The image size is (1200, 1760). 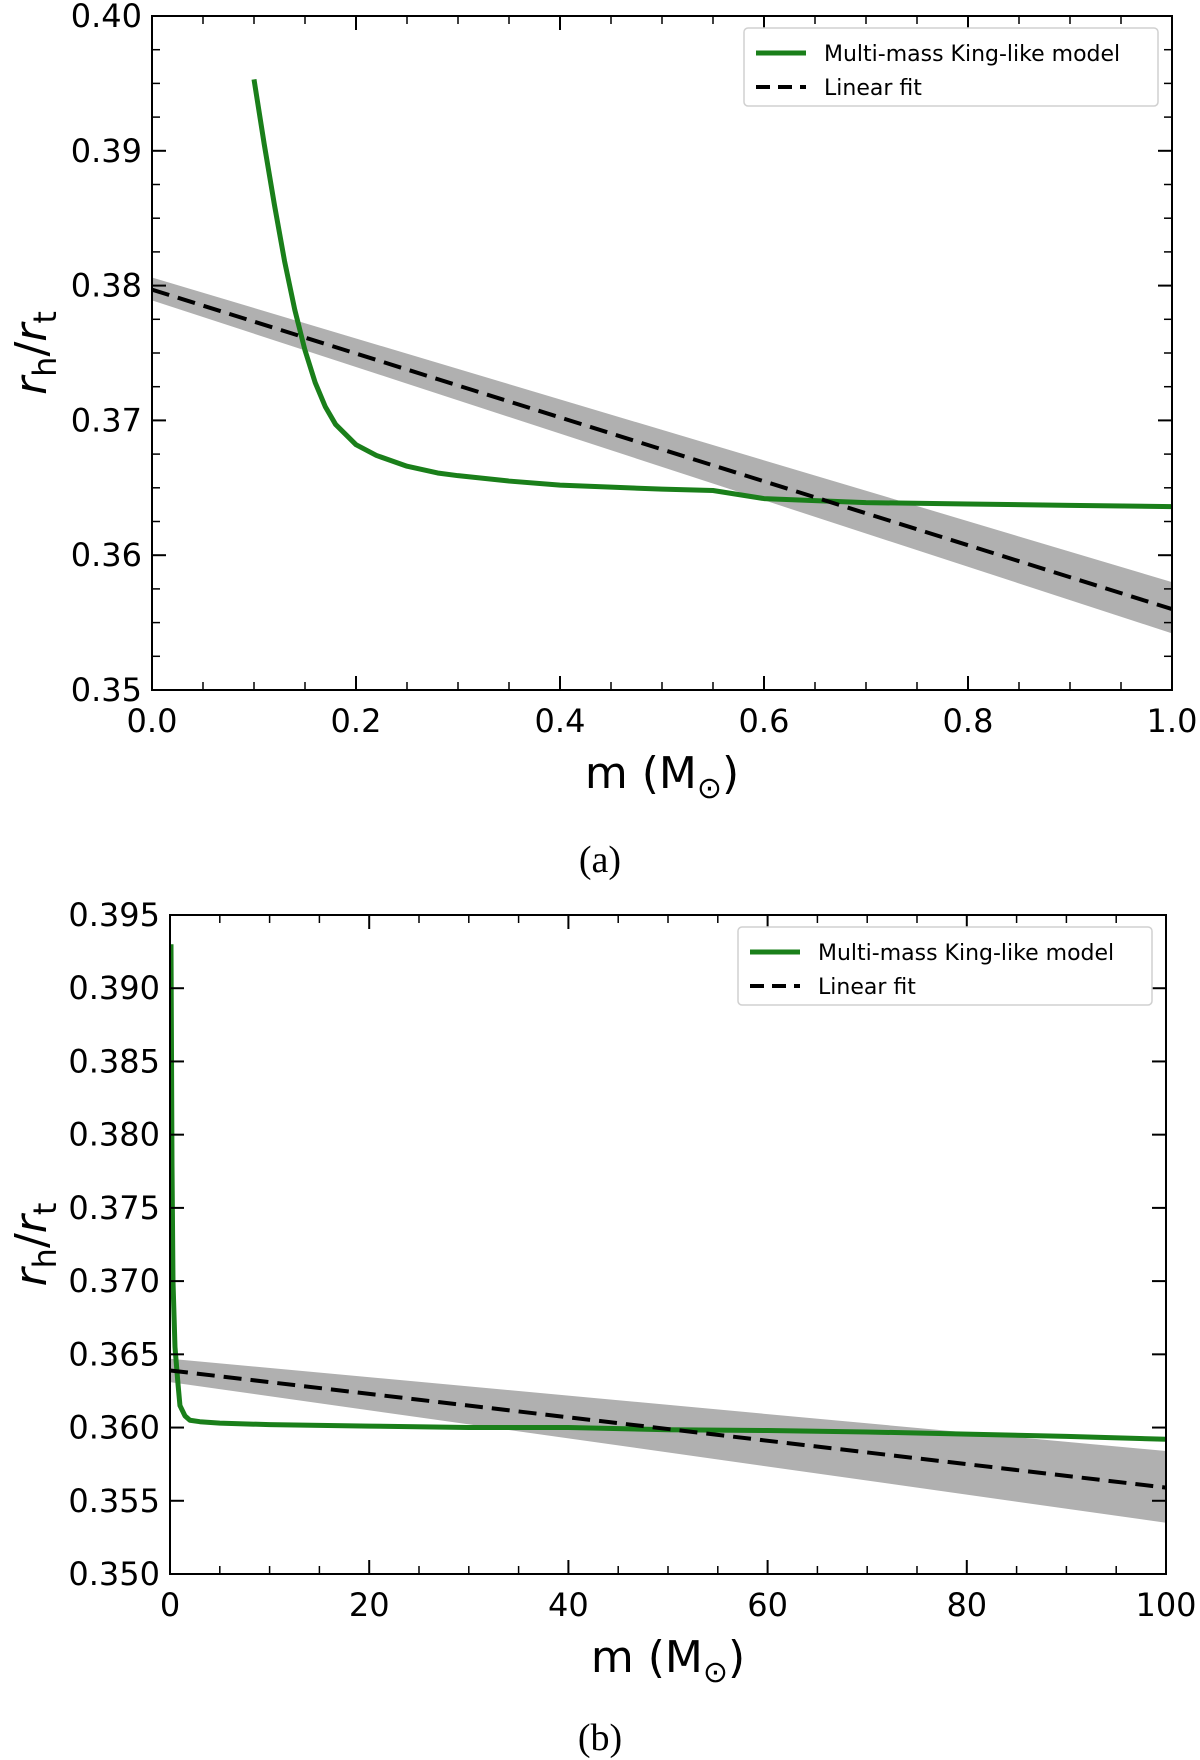 What do you see at coordinates (114, 1574) in the screenshot?
I see `panel-b-ytick-label: 0.350` at bounding box center [114, 1574].